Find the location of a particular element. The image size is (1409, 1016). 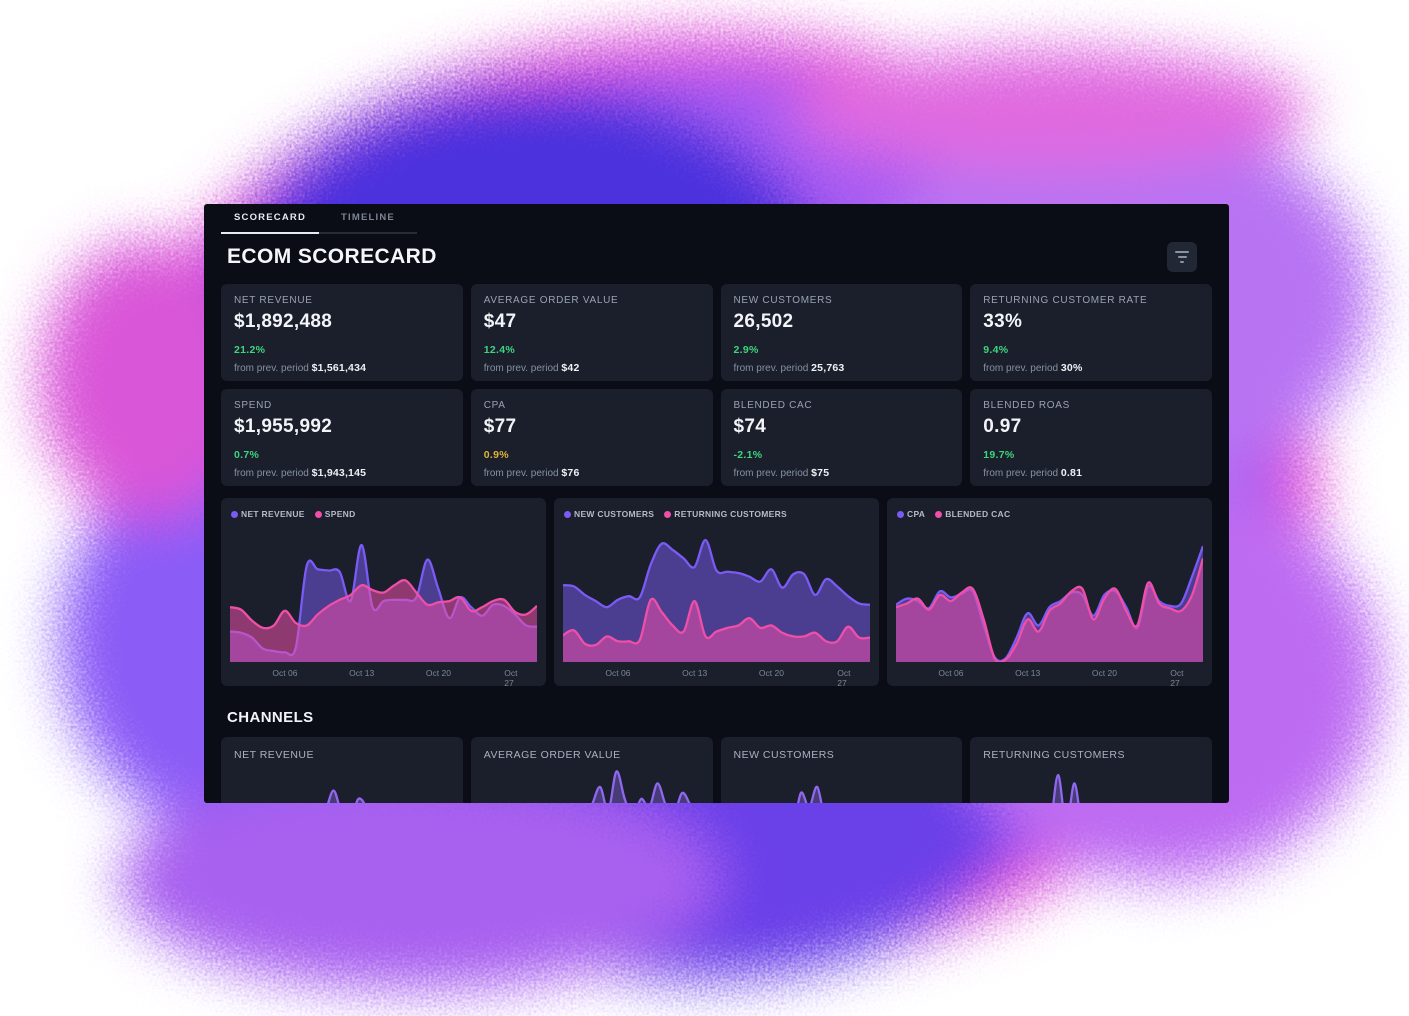

channel-card-label: NET REVENUE is located at coordinates (274, 755).